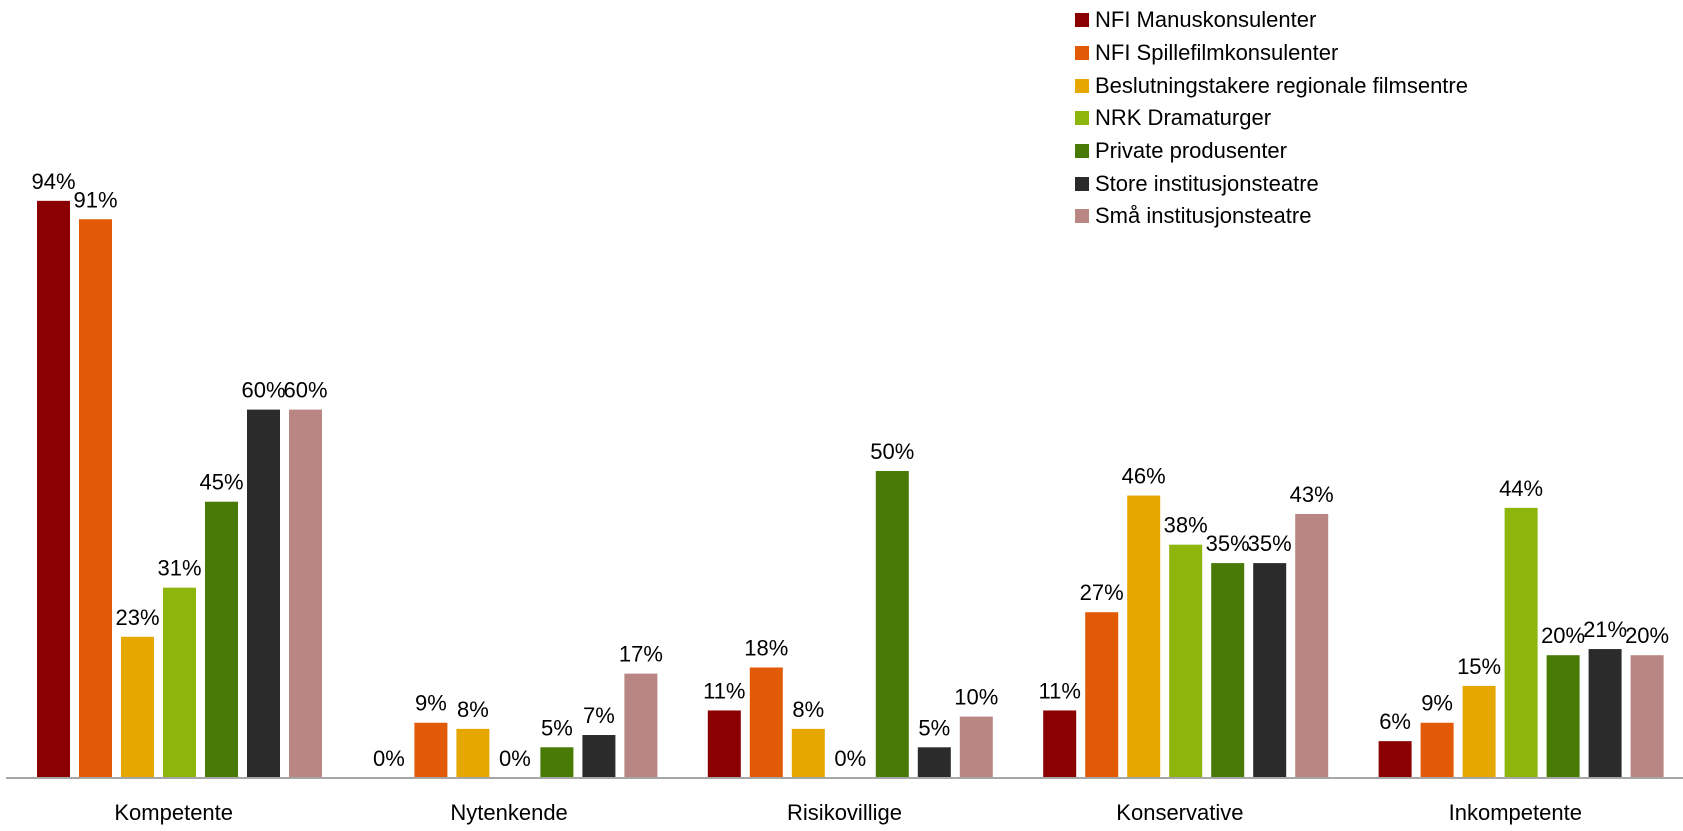  Describe the element at coordinates (515, 758) in the screenshot. I see `data-label-1-3: 0%` at that location.